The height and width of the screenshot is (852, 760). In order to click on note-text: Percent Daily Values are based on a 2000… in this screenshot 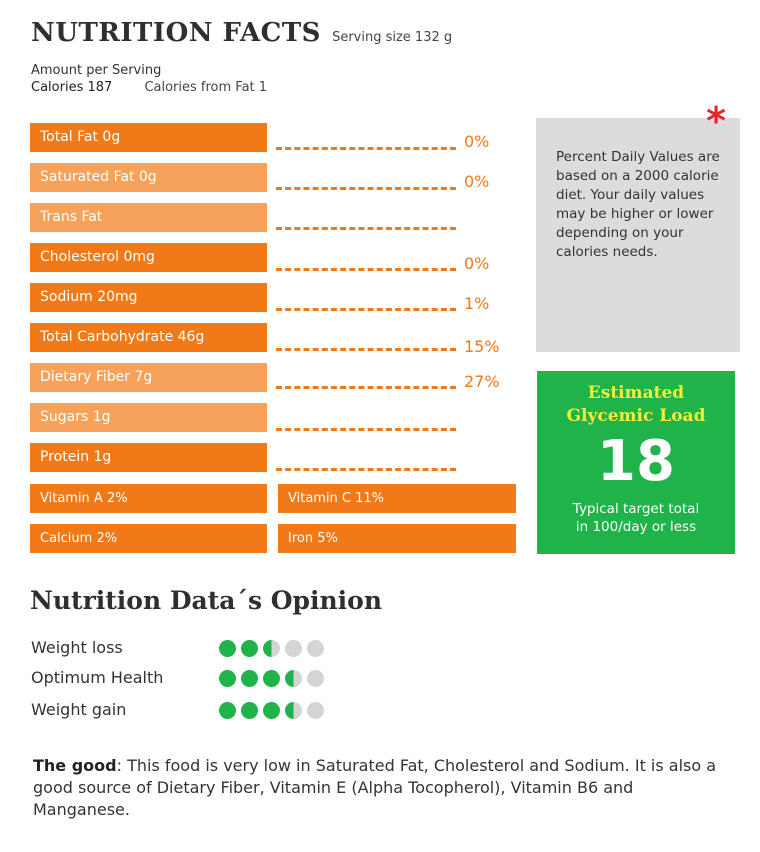, I will do `click(638, 204)`.